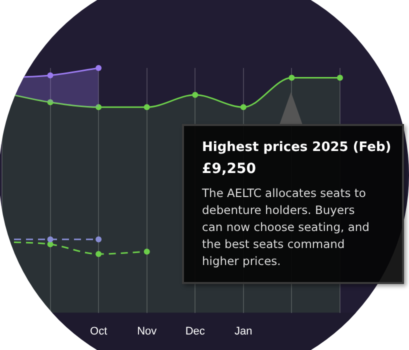  Describe the element at coordinates (147, 331) in the screenshot. I see `x-tick-label: Nov` at that location.